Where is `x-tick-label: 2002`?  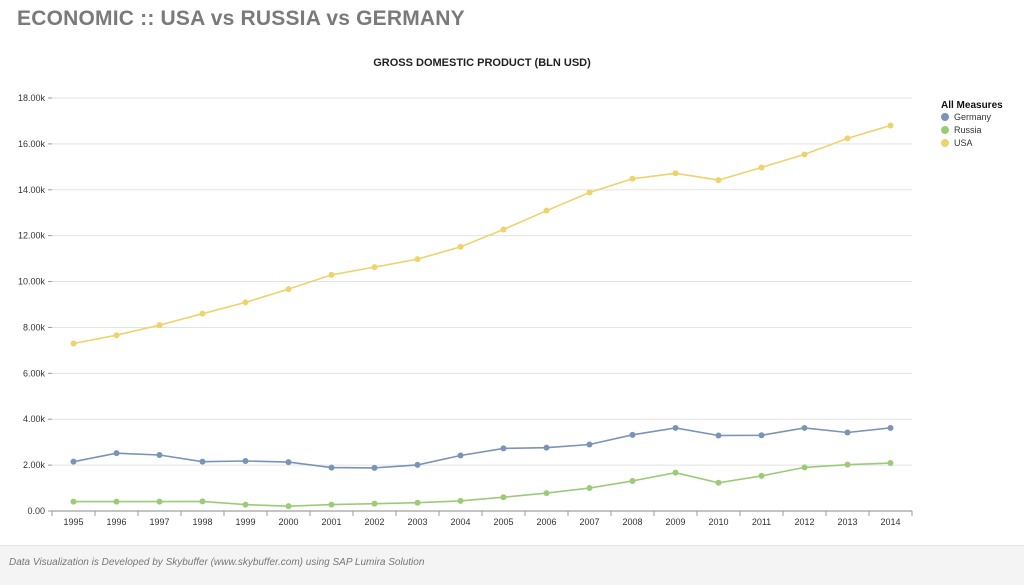
x-tick-label: 2002 is located at coordinates (374, 522).